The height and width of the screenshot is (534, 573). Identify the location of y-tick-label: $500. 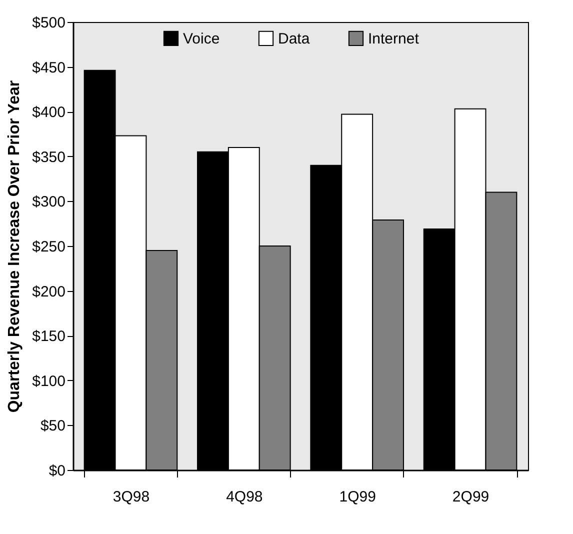
(49, 23).